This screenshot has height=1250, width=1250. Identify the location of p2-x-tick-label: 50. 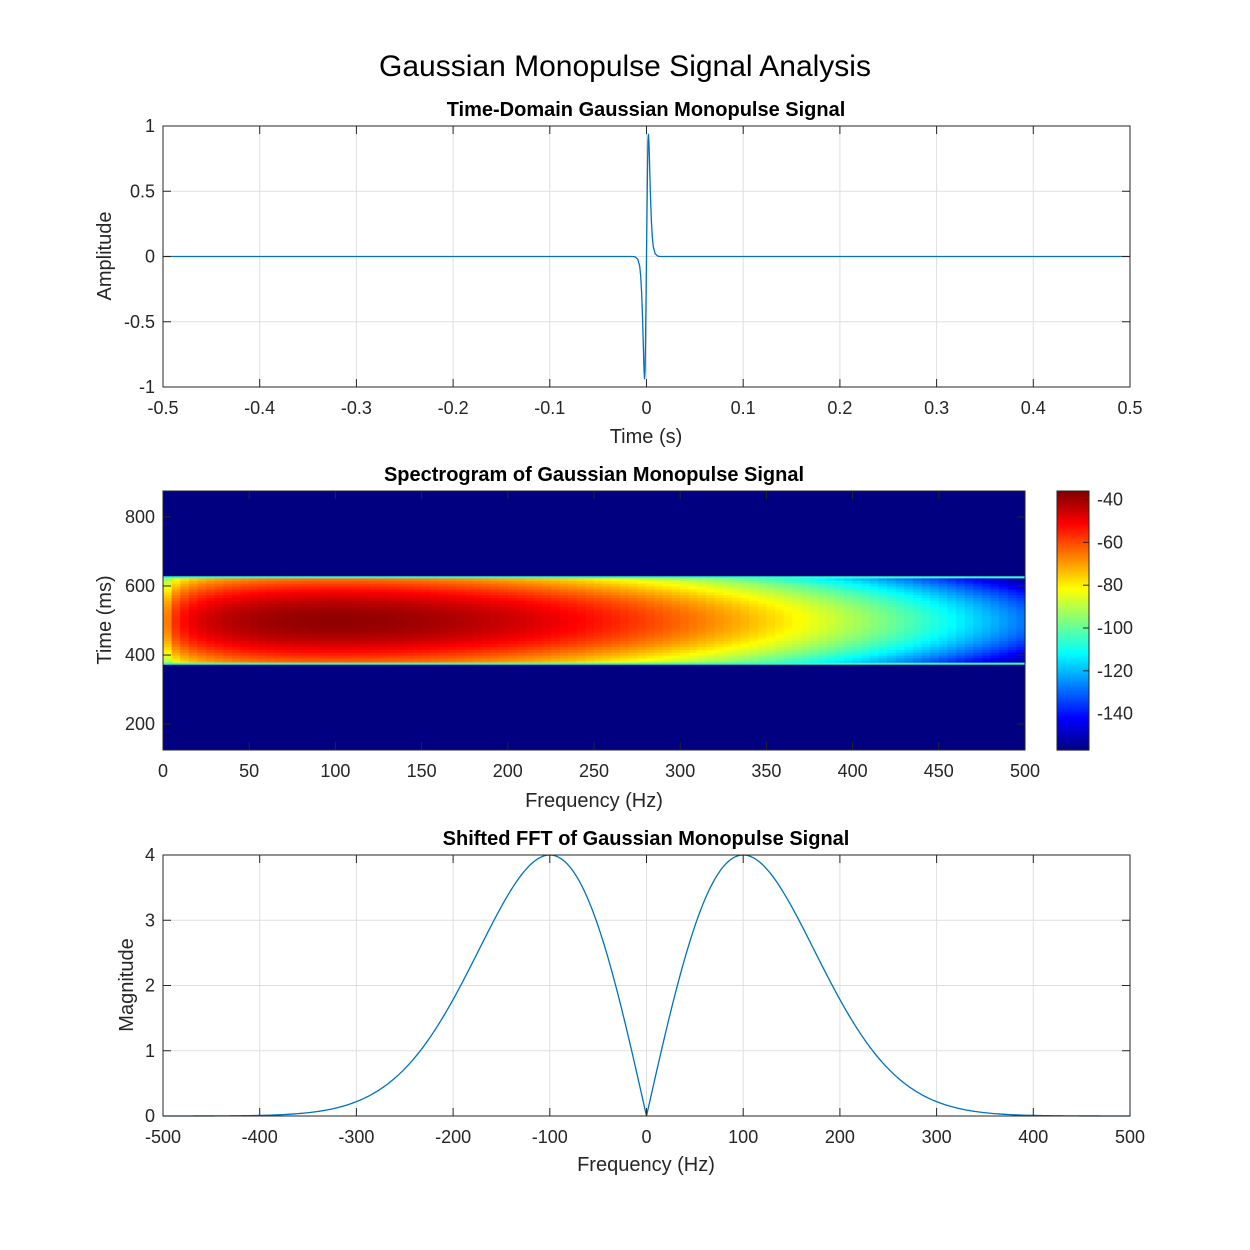
(249, 771).